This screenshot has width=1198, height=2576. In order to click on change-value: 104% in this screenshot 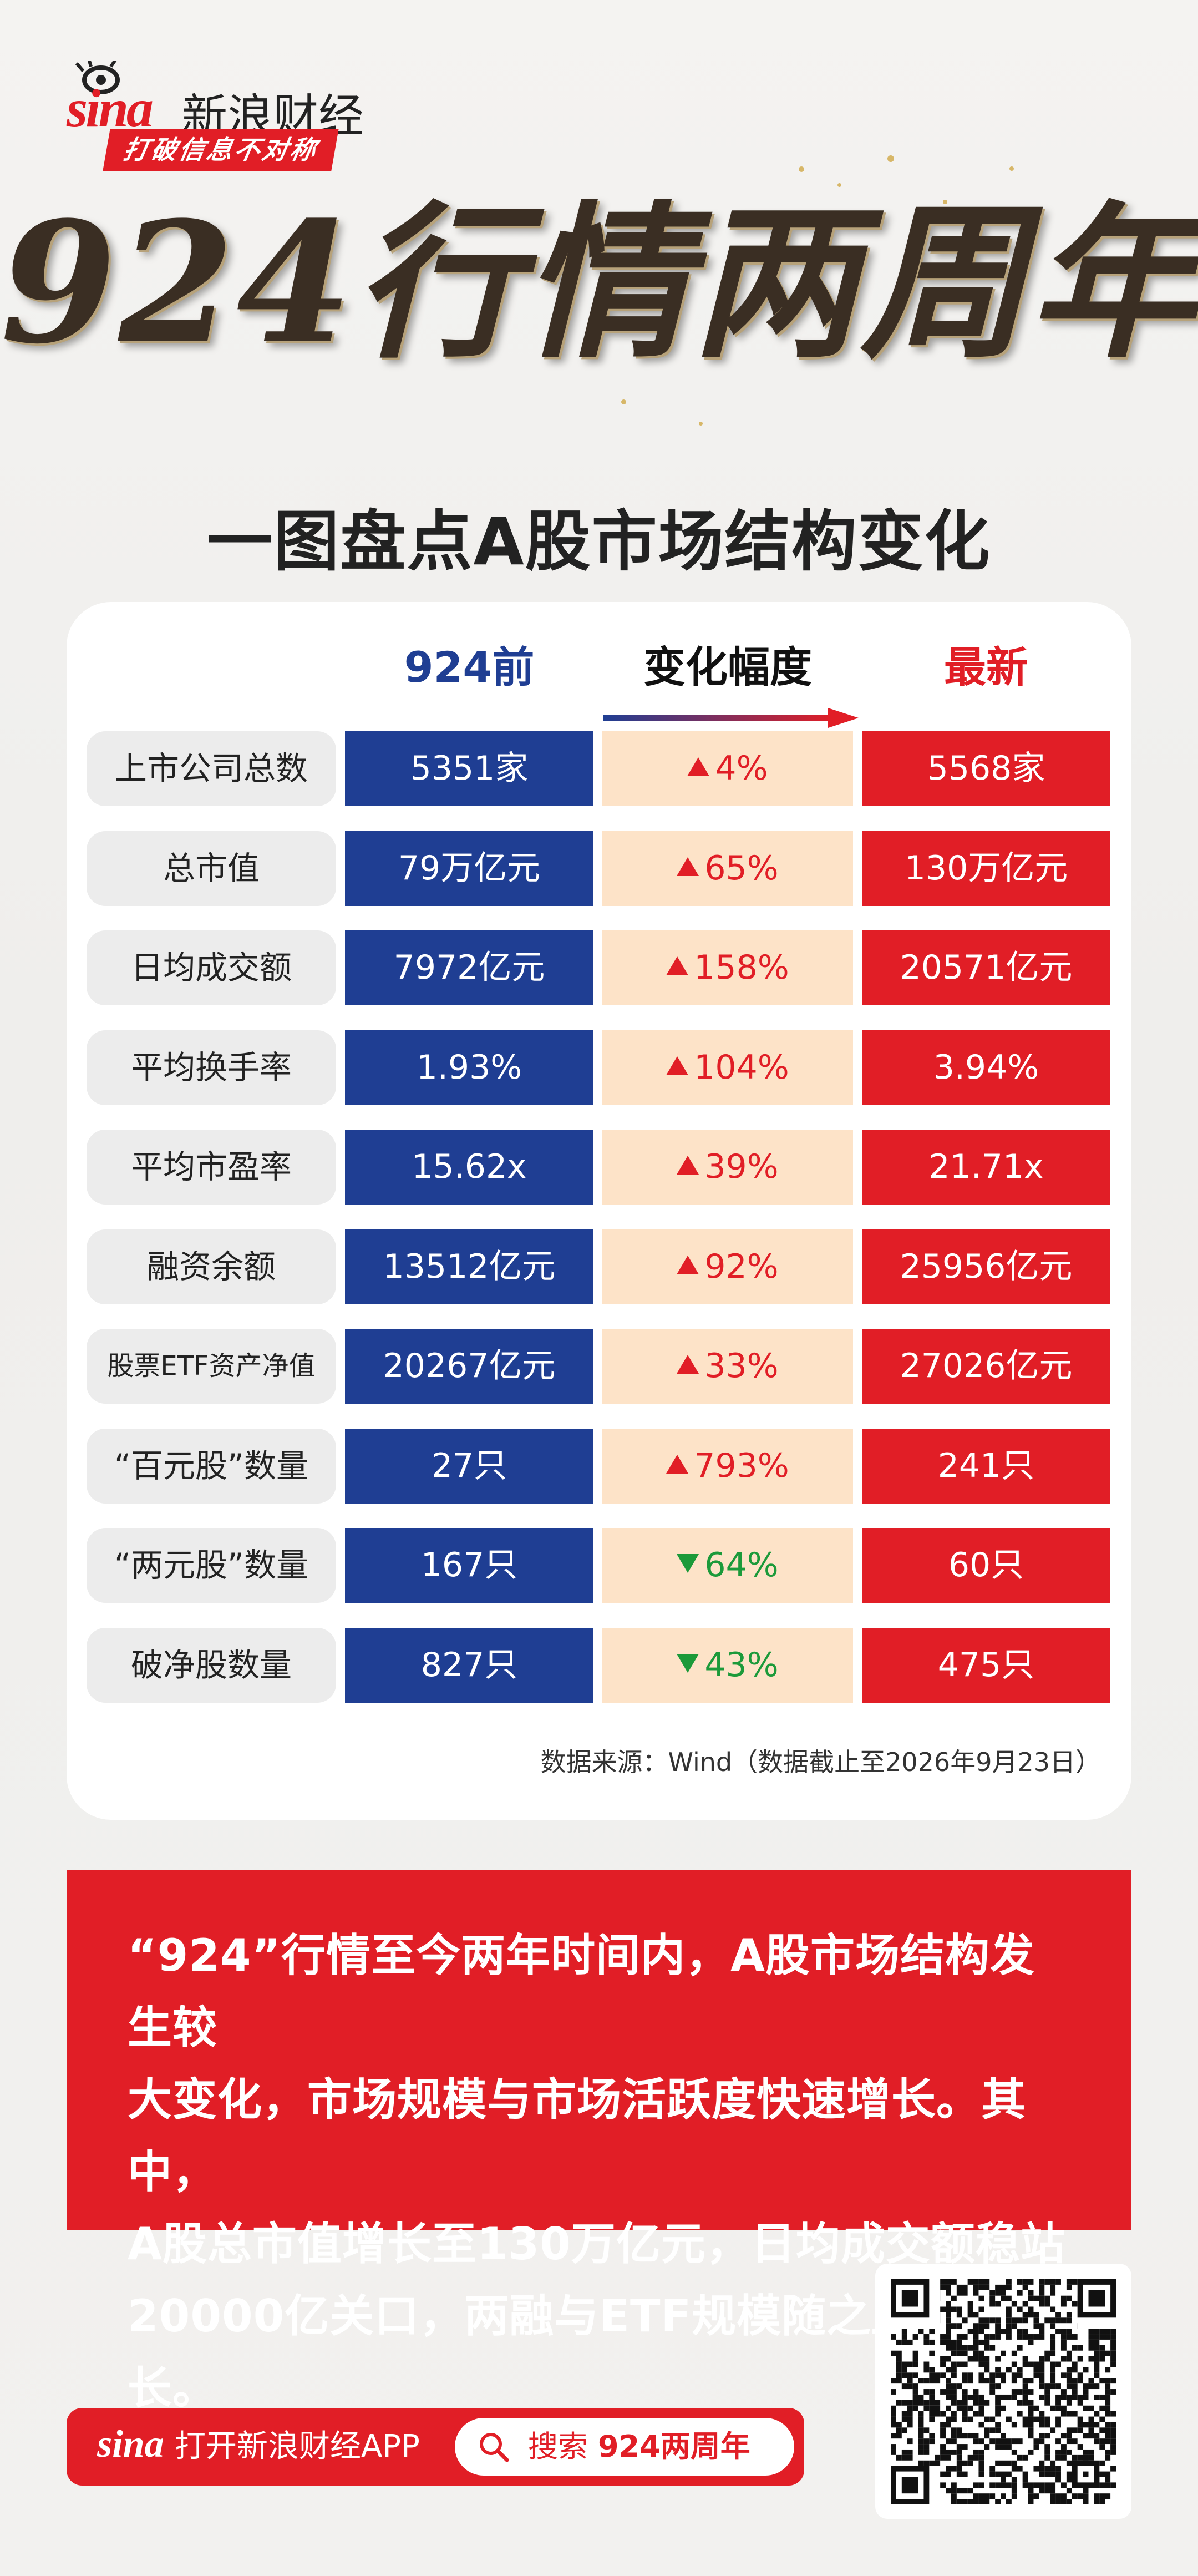, I will do `click(741, 1067)`.